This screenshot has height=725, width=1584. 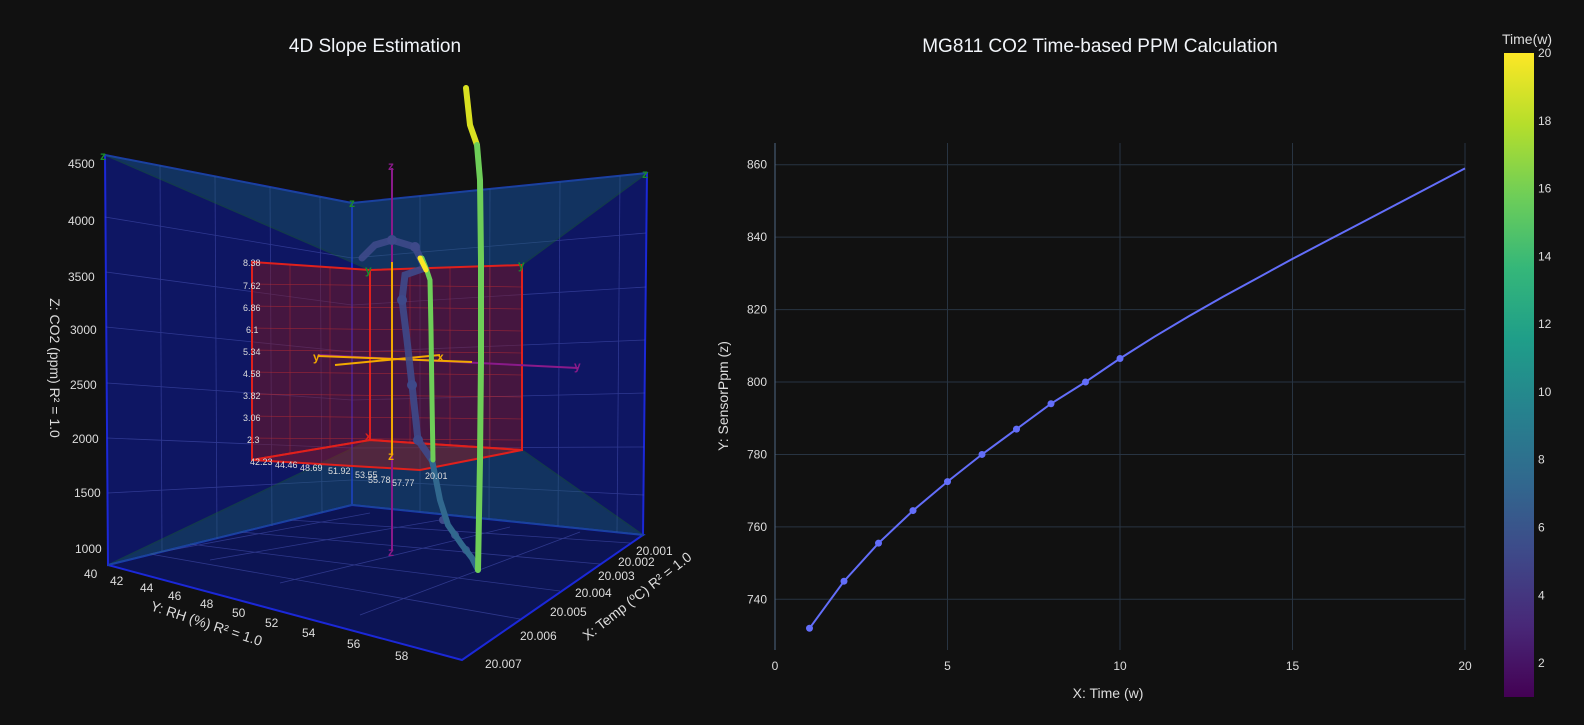 I want to click on trajectory-outer-green, so click(x=479, y=357).